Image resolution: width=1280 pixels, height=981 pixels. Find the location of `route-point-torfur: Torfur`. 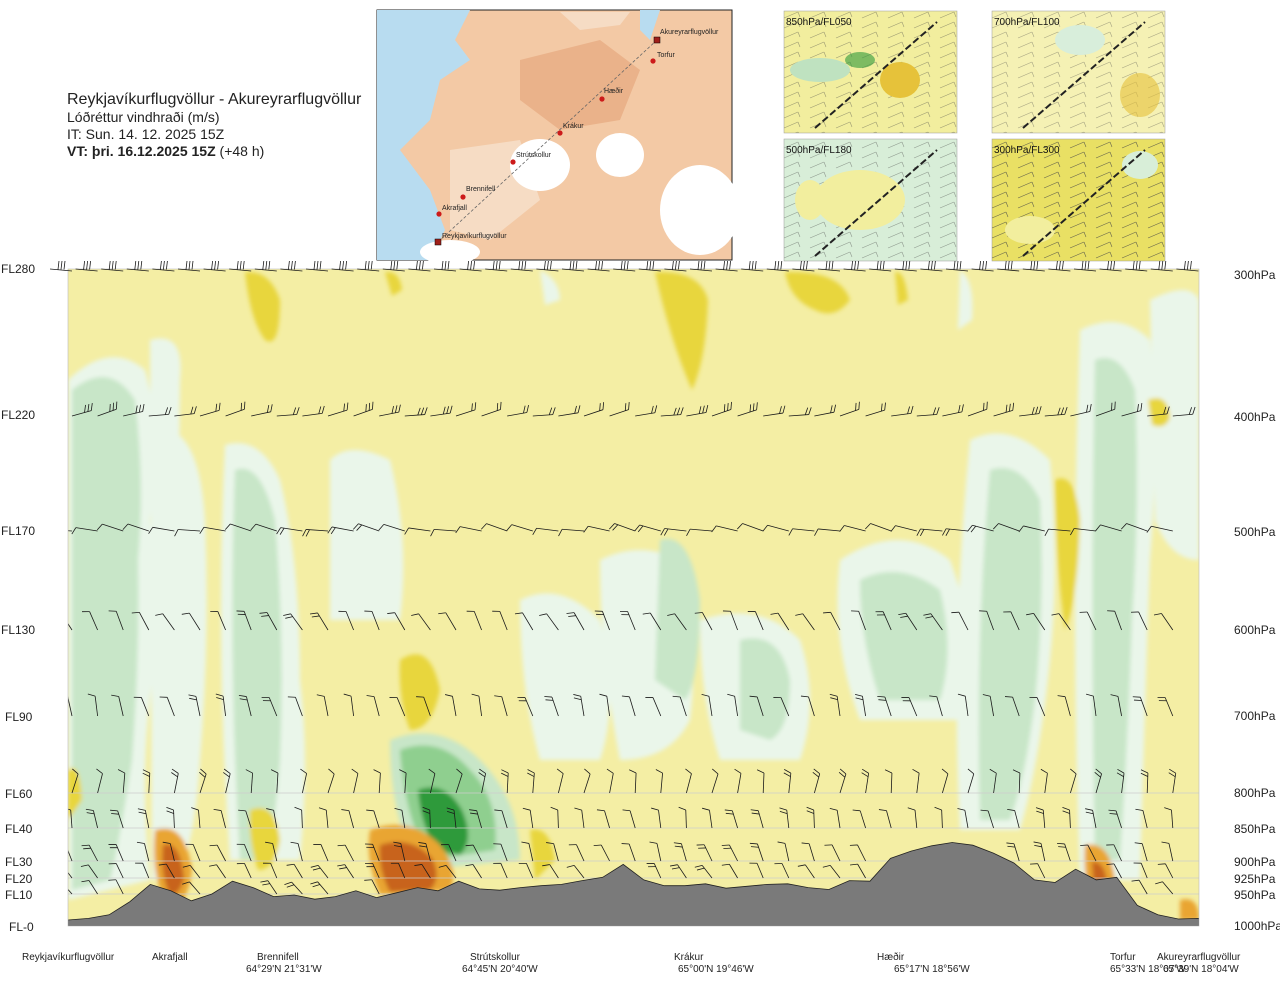

route-point-torfur: Torfur is located at coordinates (663, 58).